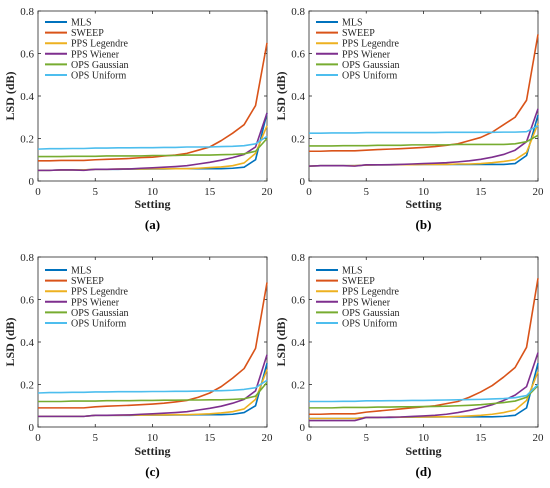 This screenshot has height=488, width=550. I want to click on panel-label: (d), so click(424, 471).